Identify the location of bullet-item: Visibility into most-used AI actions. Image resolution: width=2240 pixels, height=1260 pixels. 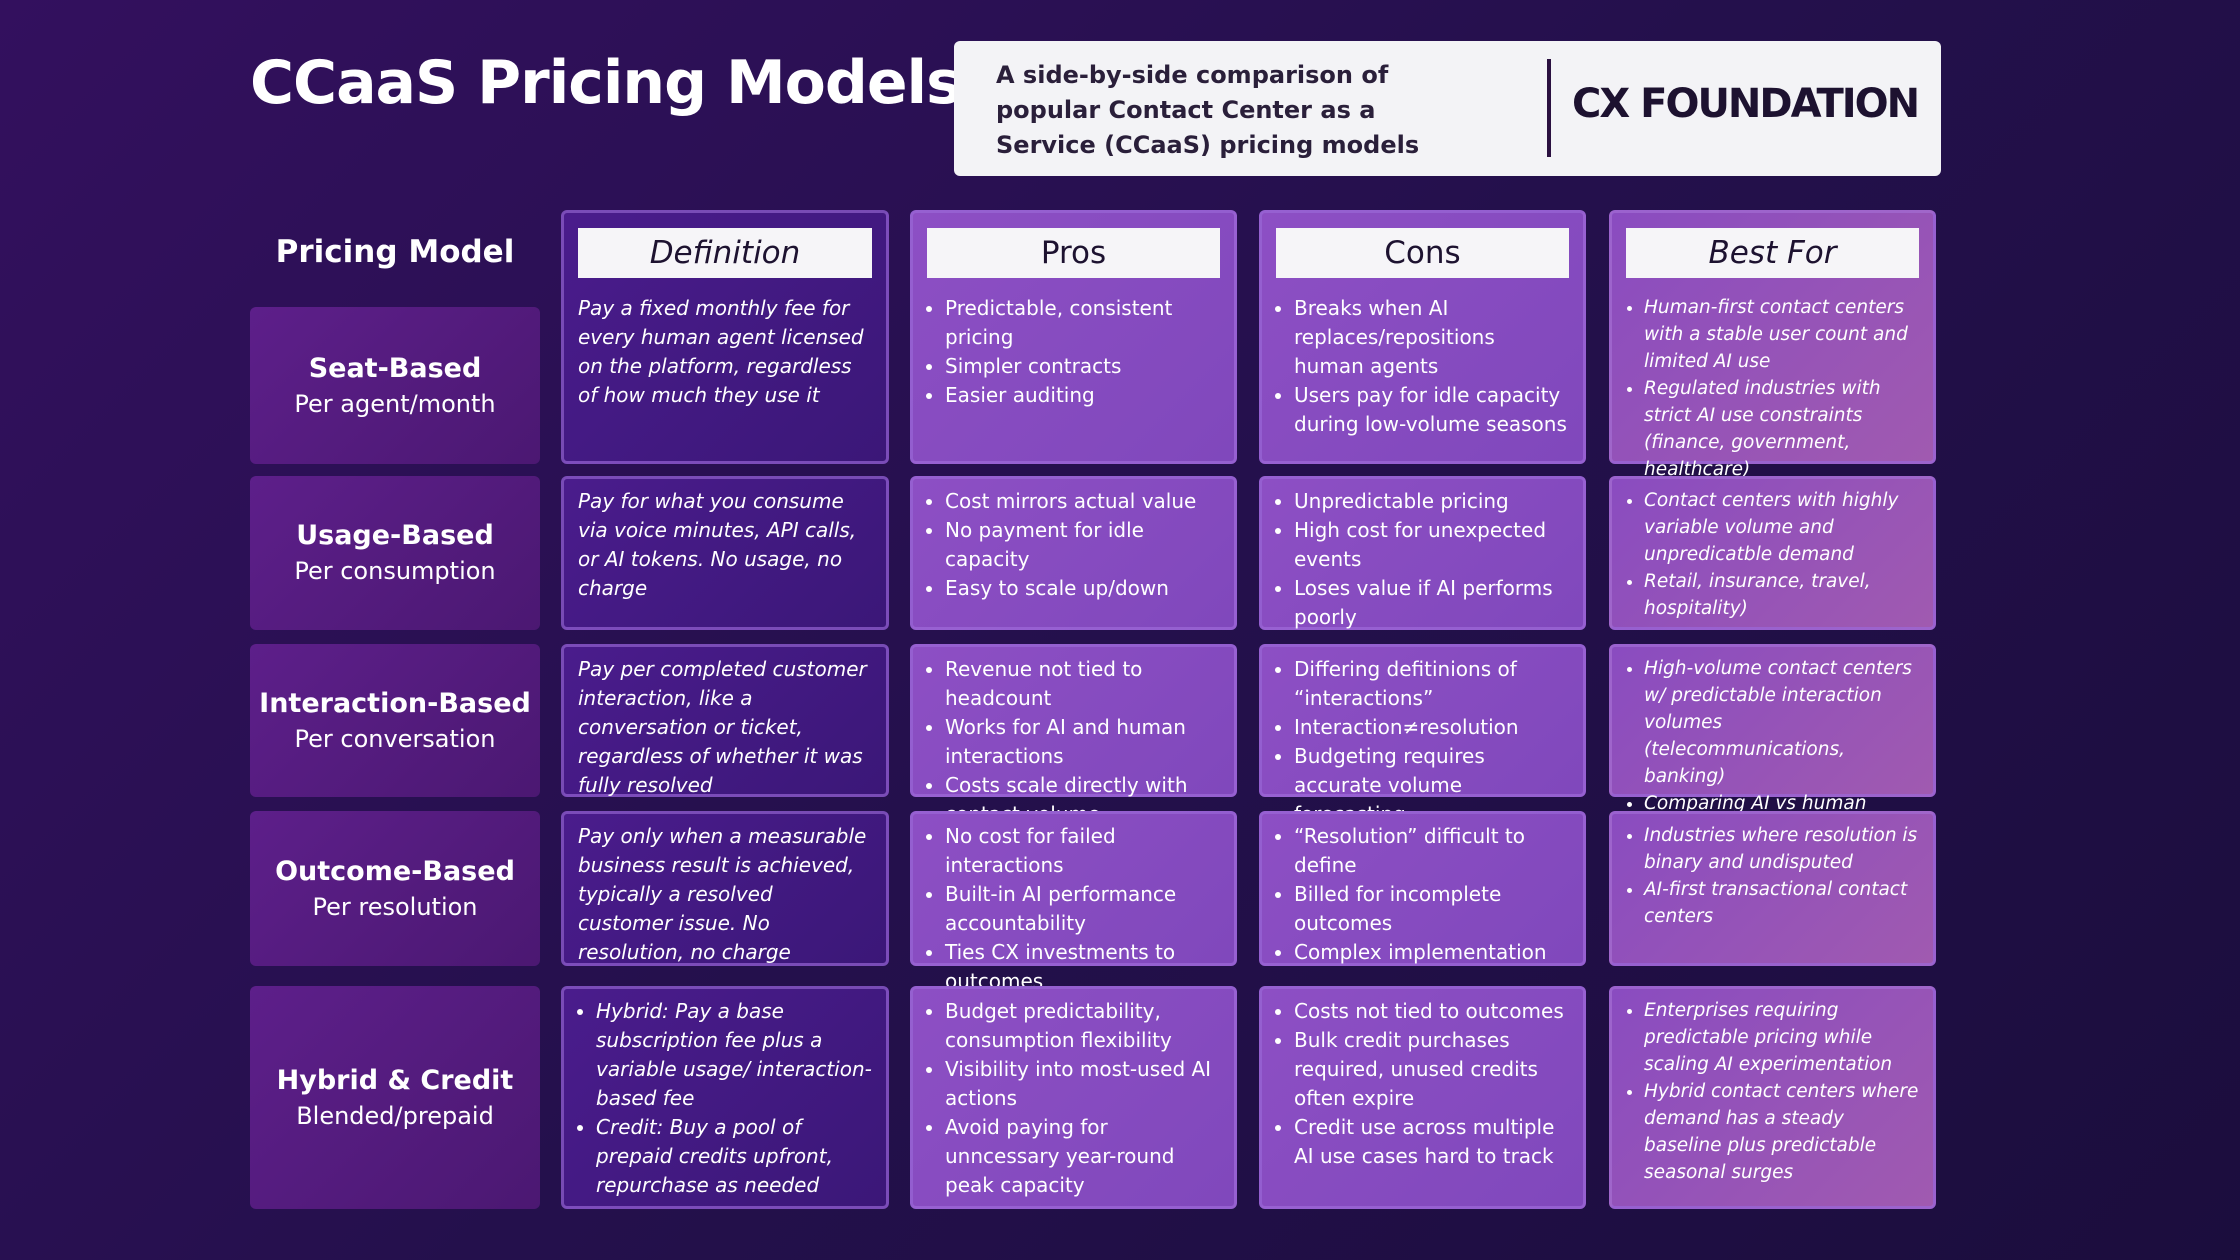
(1082, 1084).